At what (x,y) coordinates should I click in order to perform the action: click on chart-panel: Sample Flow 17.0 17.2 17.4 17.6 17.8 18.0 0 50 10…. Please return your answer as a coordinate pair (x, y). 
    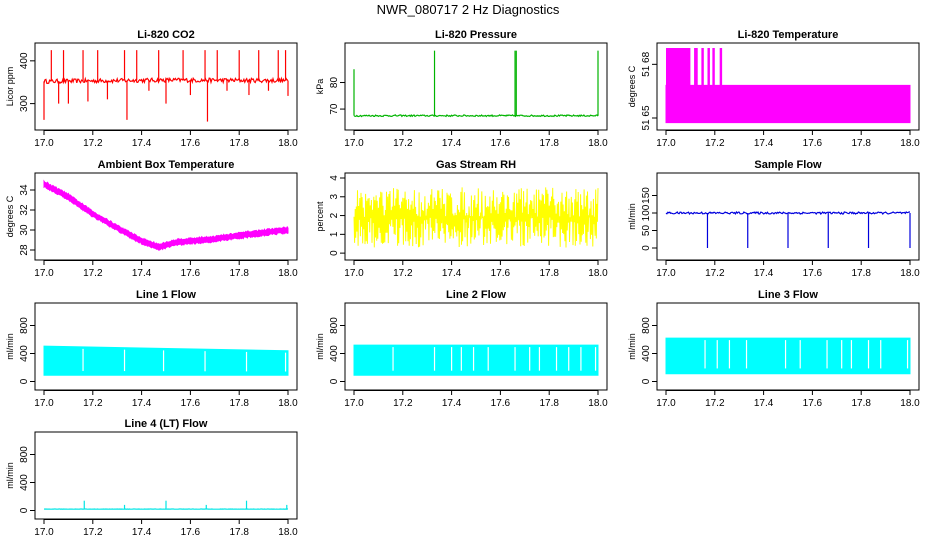
    Looking at the image, I should click on (773, 219).